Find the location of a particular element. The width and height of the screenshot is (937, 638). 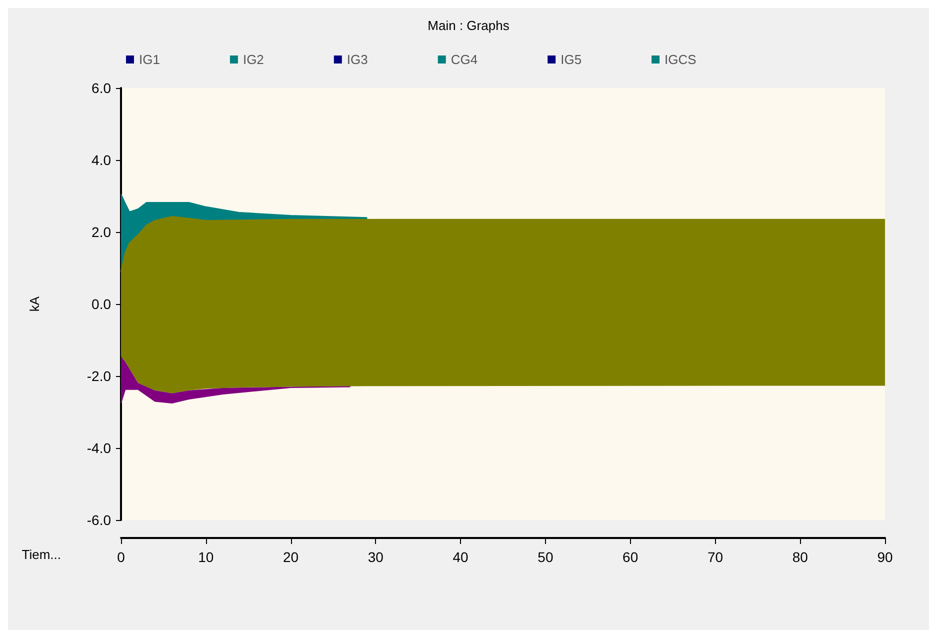

legend-label: IG3 is located at coordinates (357, 59).